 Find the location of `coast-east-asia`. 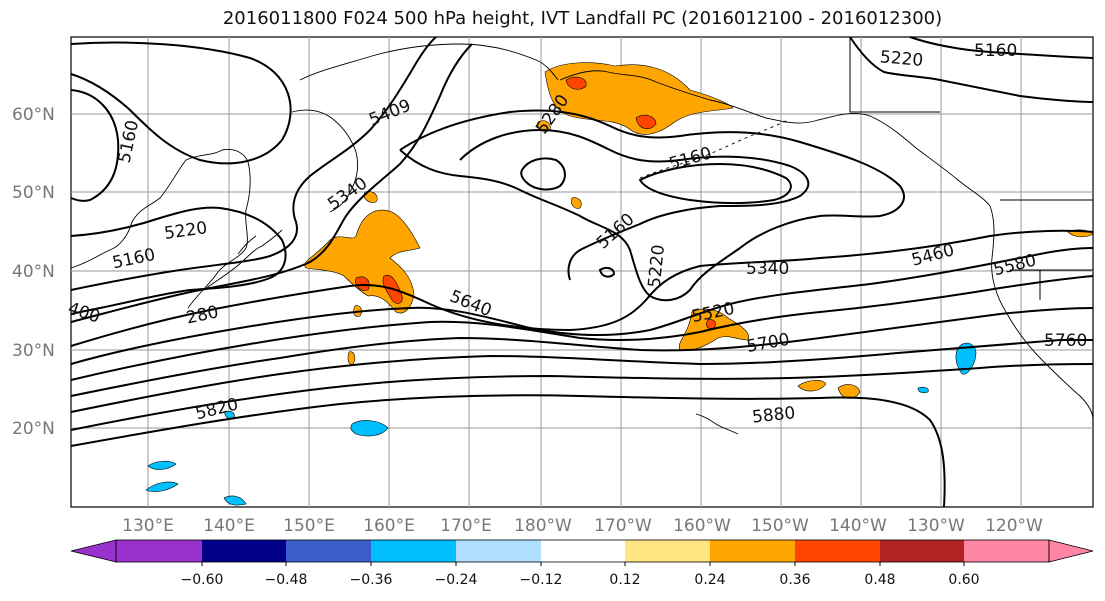

coast-east-asia is located at coordinates (160, 229).